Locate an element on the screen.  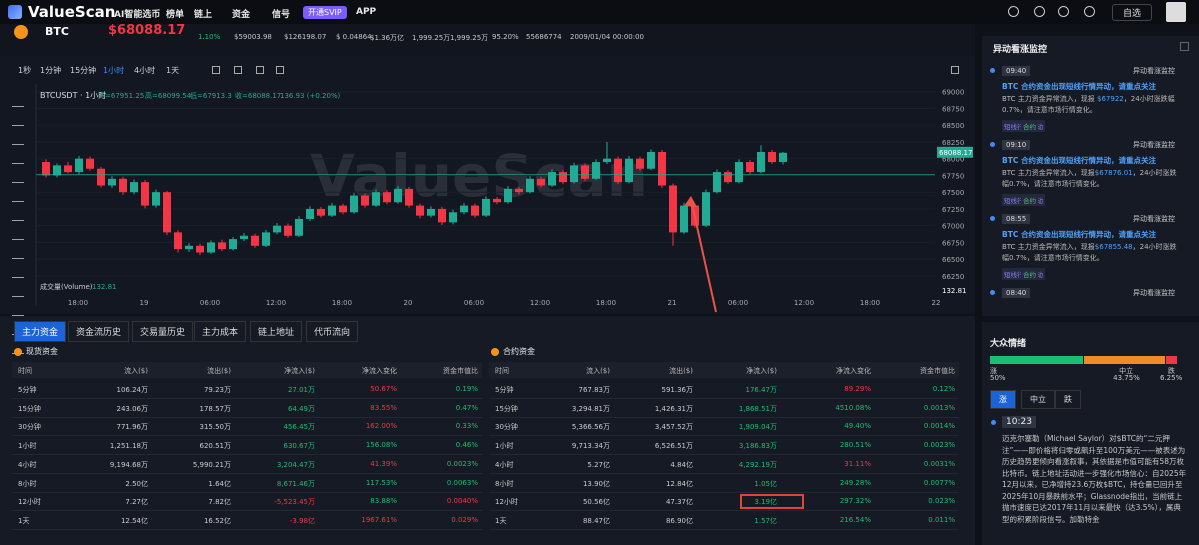
news-time: 10:23 is located at coordinates (1019, 422).